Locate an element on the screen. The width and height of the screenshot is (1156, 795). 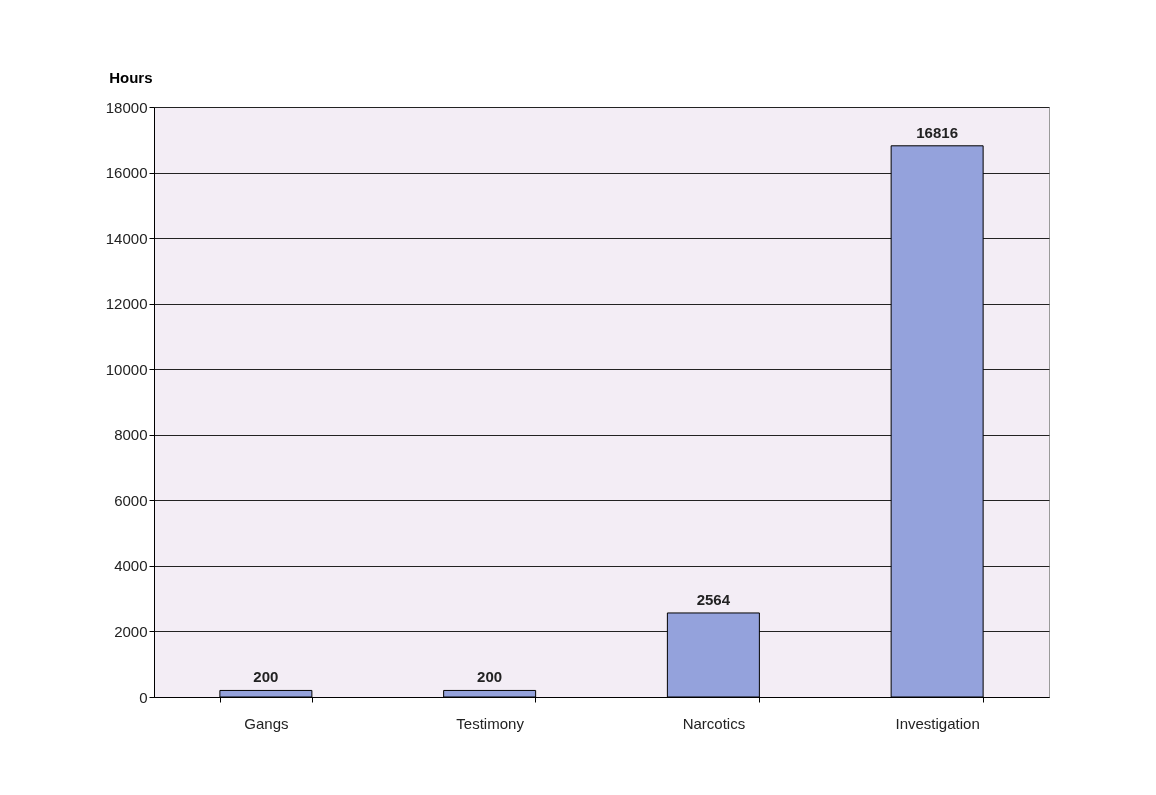
x-tick-label: Narcotics is located at coordinates (714, 723).